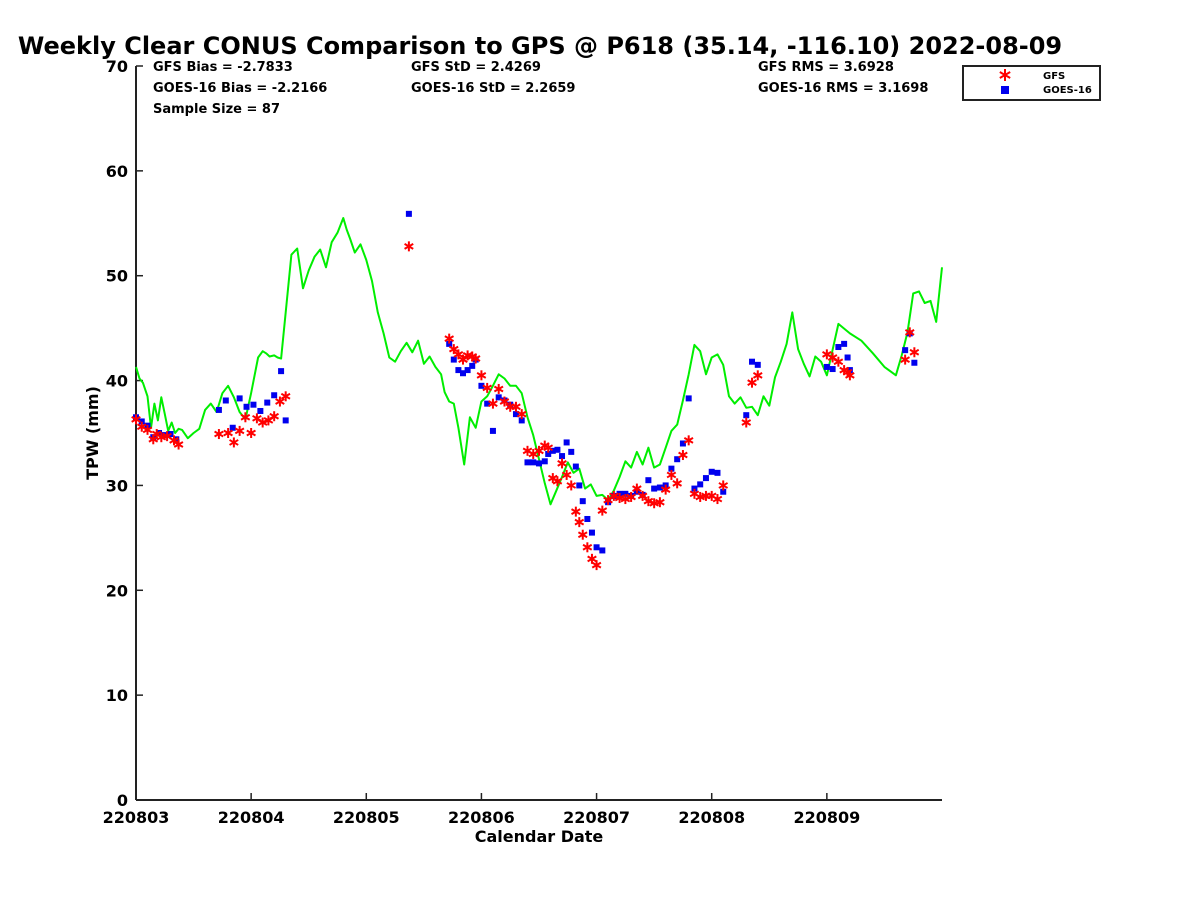  I want to click on y-tick-label: 20, so click(117, 590).